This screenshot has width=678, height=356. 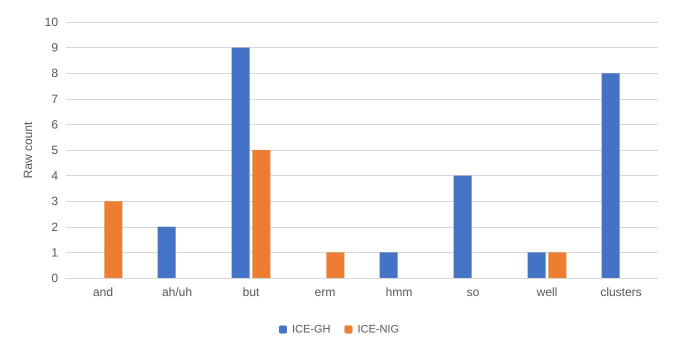 What do you see at coordinates (54, 73) in the screenshot?
I see `y-tick-label: 8` at bounding box center [54, 73].